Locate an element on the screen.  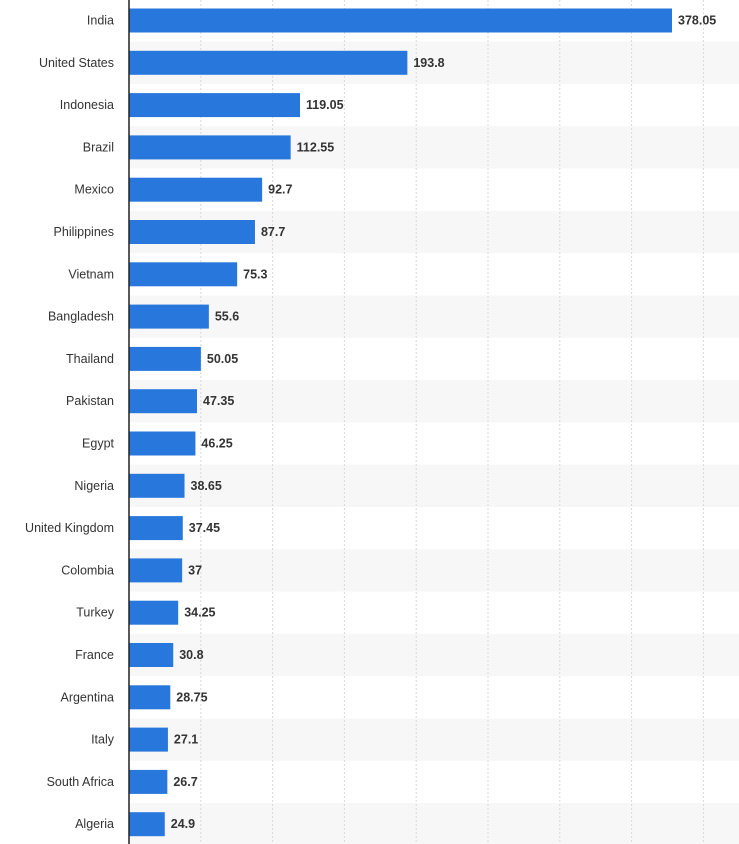
value-label: 37.45 is located at coordinates (204, 528).